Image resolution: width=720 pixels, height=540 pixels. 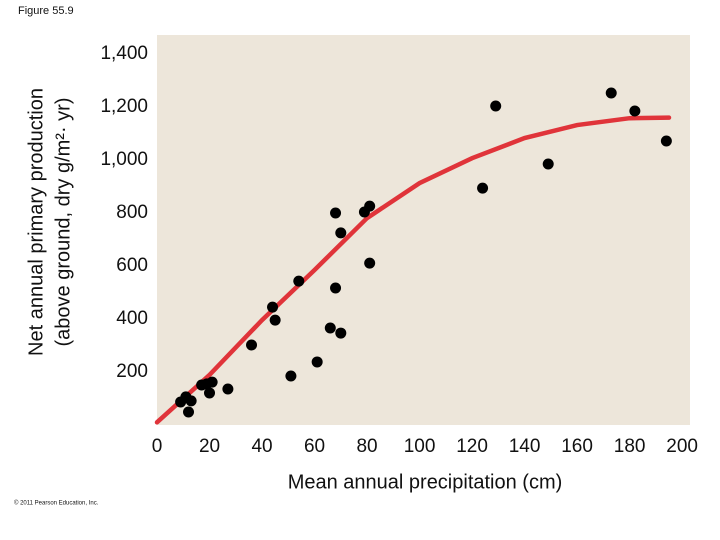 What do you see at coordinates (63, 222) in the screenshot?
I see `y-label-line: (above ground, dry g/m²· yr)` at bounding box center [63, 222].